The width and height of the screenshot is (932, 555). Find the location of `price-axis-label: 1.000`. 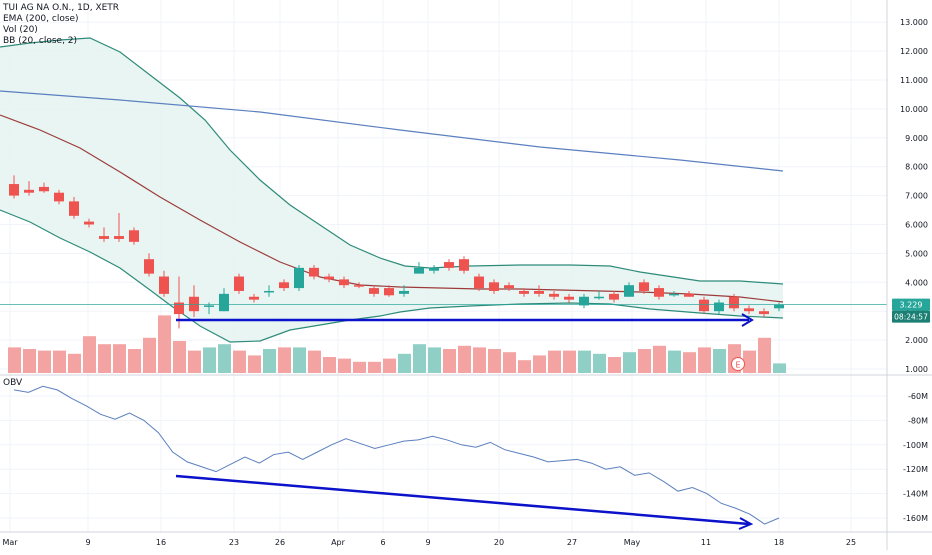

price-axis-label: 1.000 is located at coordinates (916, 369).